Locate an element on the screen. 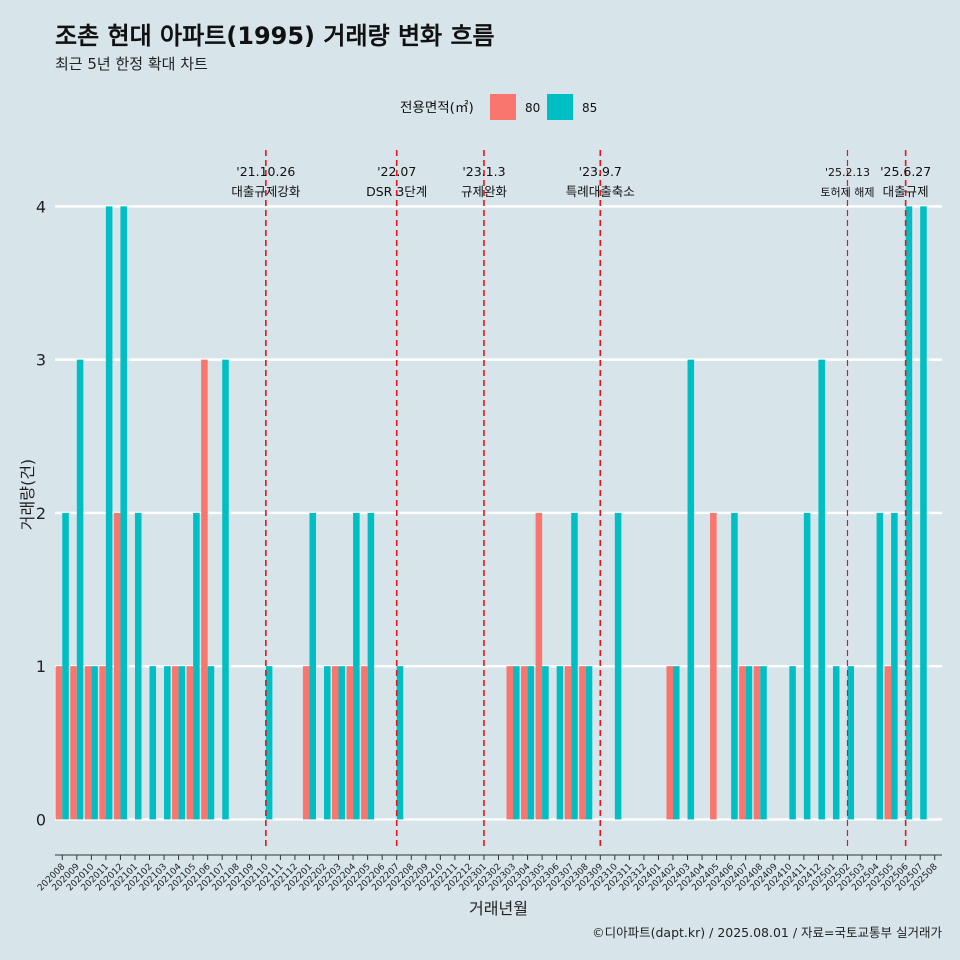 The width and height of the screenshot is (960, 960). event-date-label: '23.9.7 is located at coordinates (600, 171).